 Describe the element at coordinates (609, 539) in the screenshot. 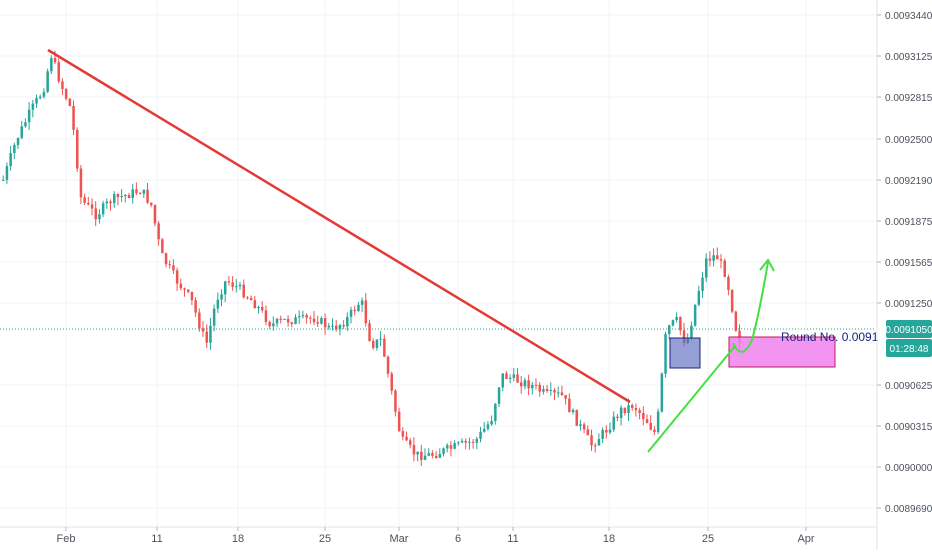

I see `time-tick-label: 18` at that location.